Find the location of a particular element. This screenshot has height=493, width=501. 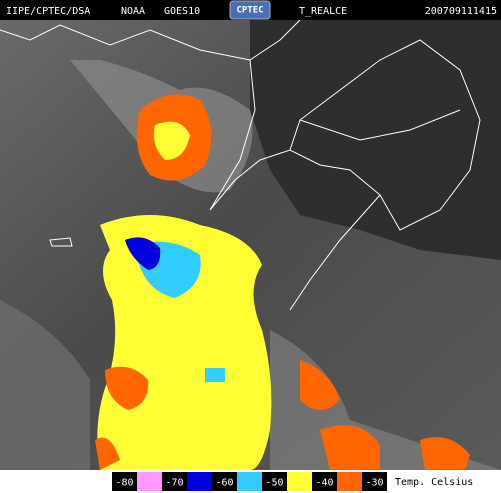

legend-label: -30 is located at coordinates (374, 483).